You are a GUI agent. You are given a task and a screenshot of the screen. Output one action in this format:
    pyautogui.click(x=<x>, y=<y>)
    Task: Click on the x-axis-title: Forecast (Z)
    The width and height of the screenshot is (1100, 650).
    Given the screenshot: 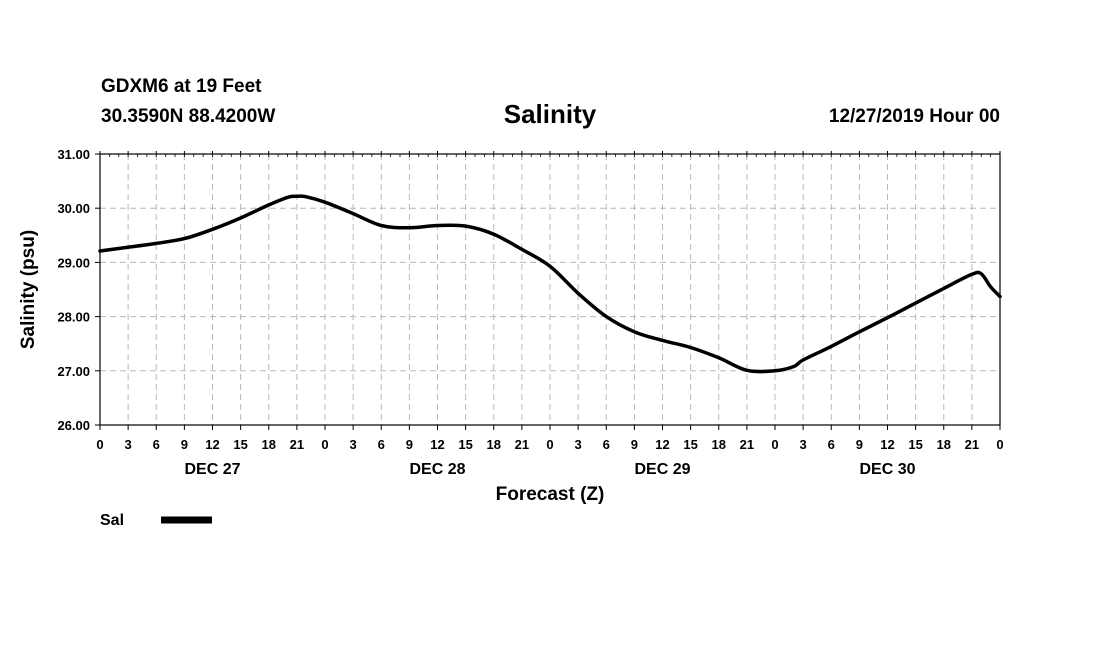 What is the action you would take?
    pyautogui.click(x=550, y=494)
    